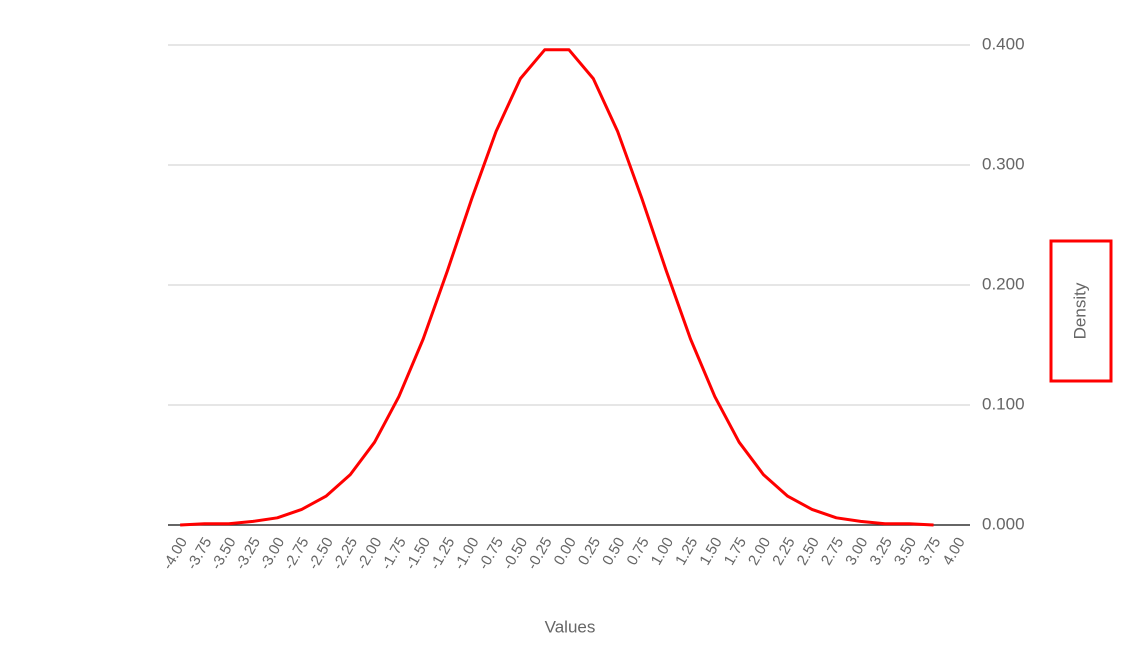 The width and height of the screenshot is (1122, 670). I want to click on x-tick-label: 3.50, so click(905, 551).